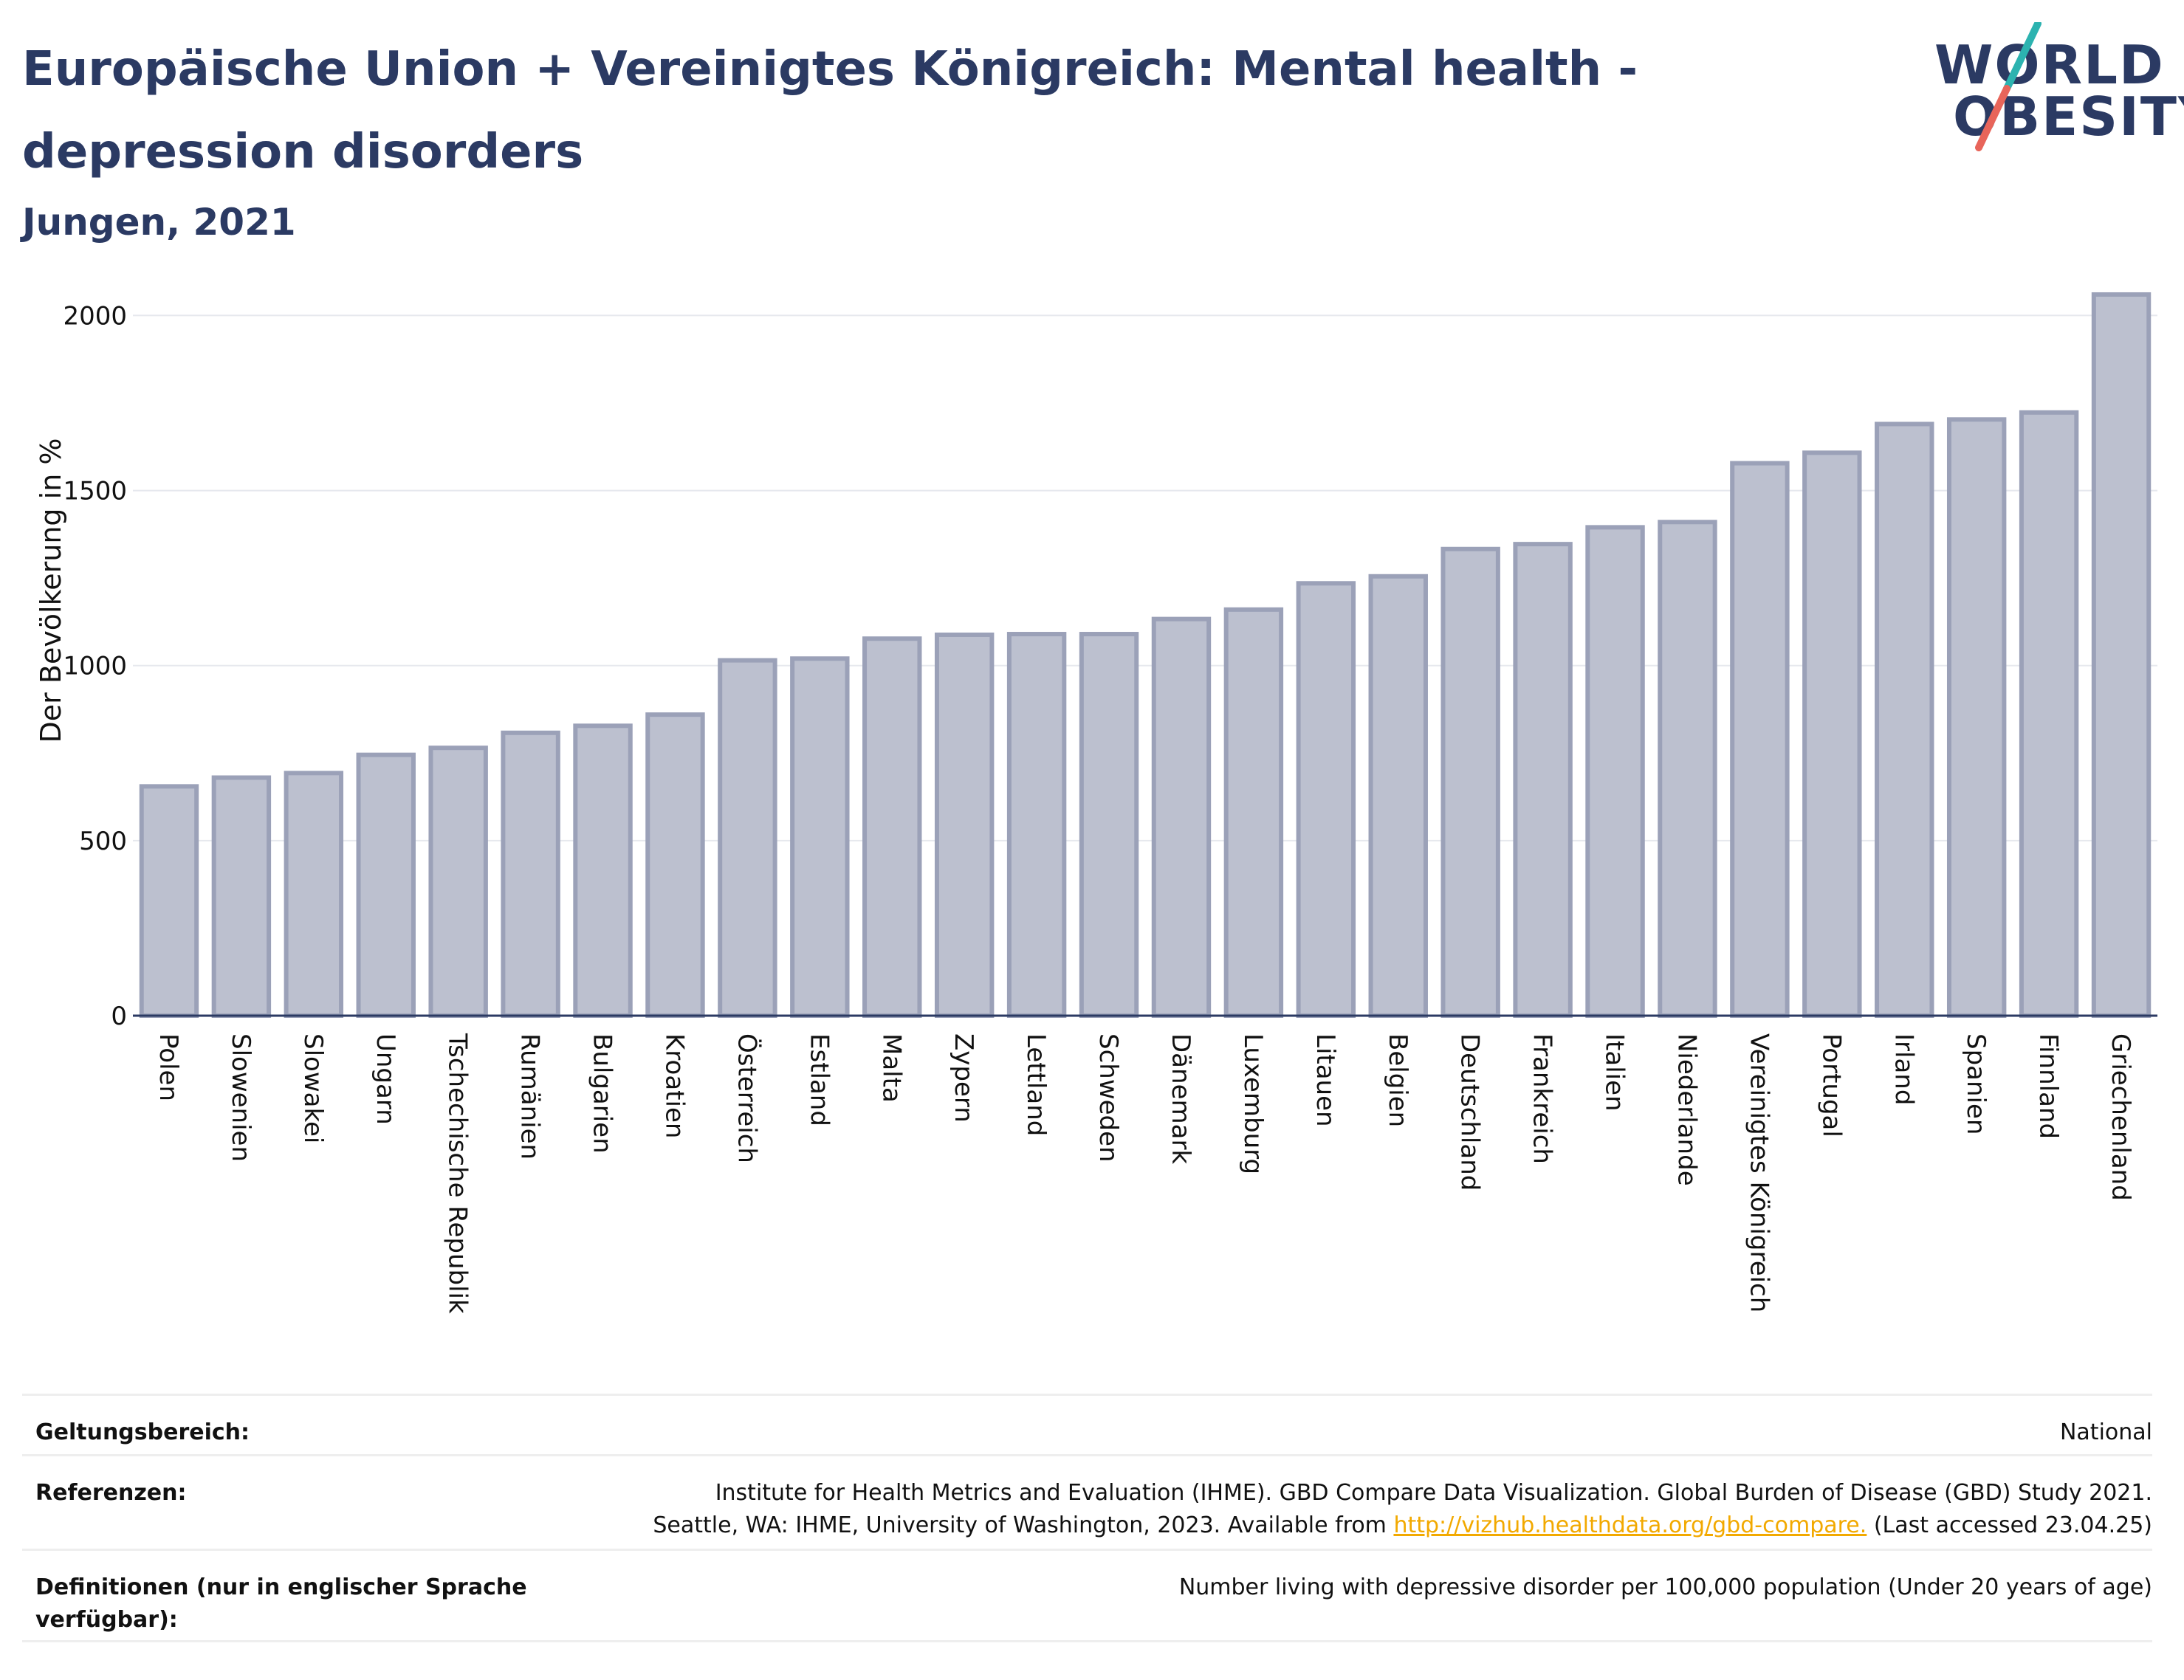 The image size is (2184, 1680). Describe the element at coordinates (1109, 825) in the screenshot. I see `bar-schweden` at that location.